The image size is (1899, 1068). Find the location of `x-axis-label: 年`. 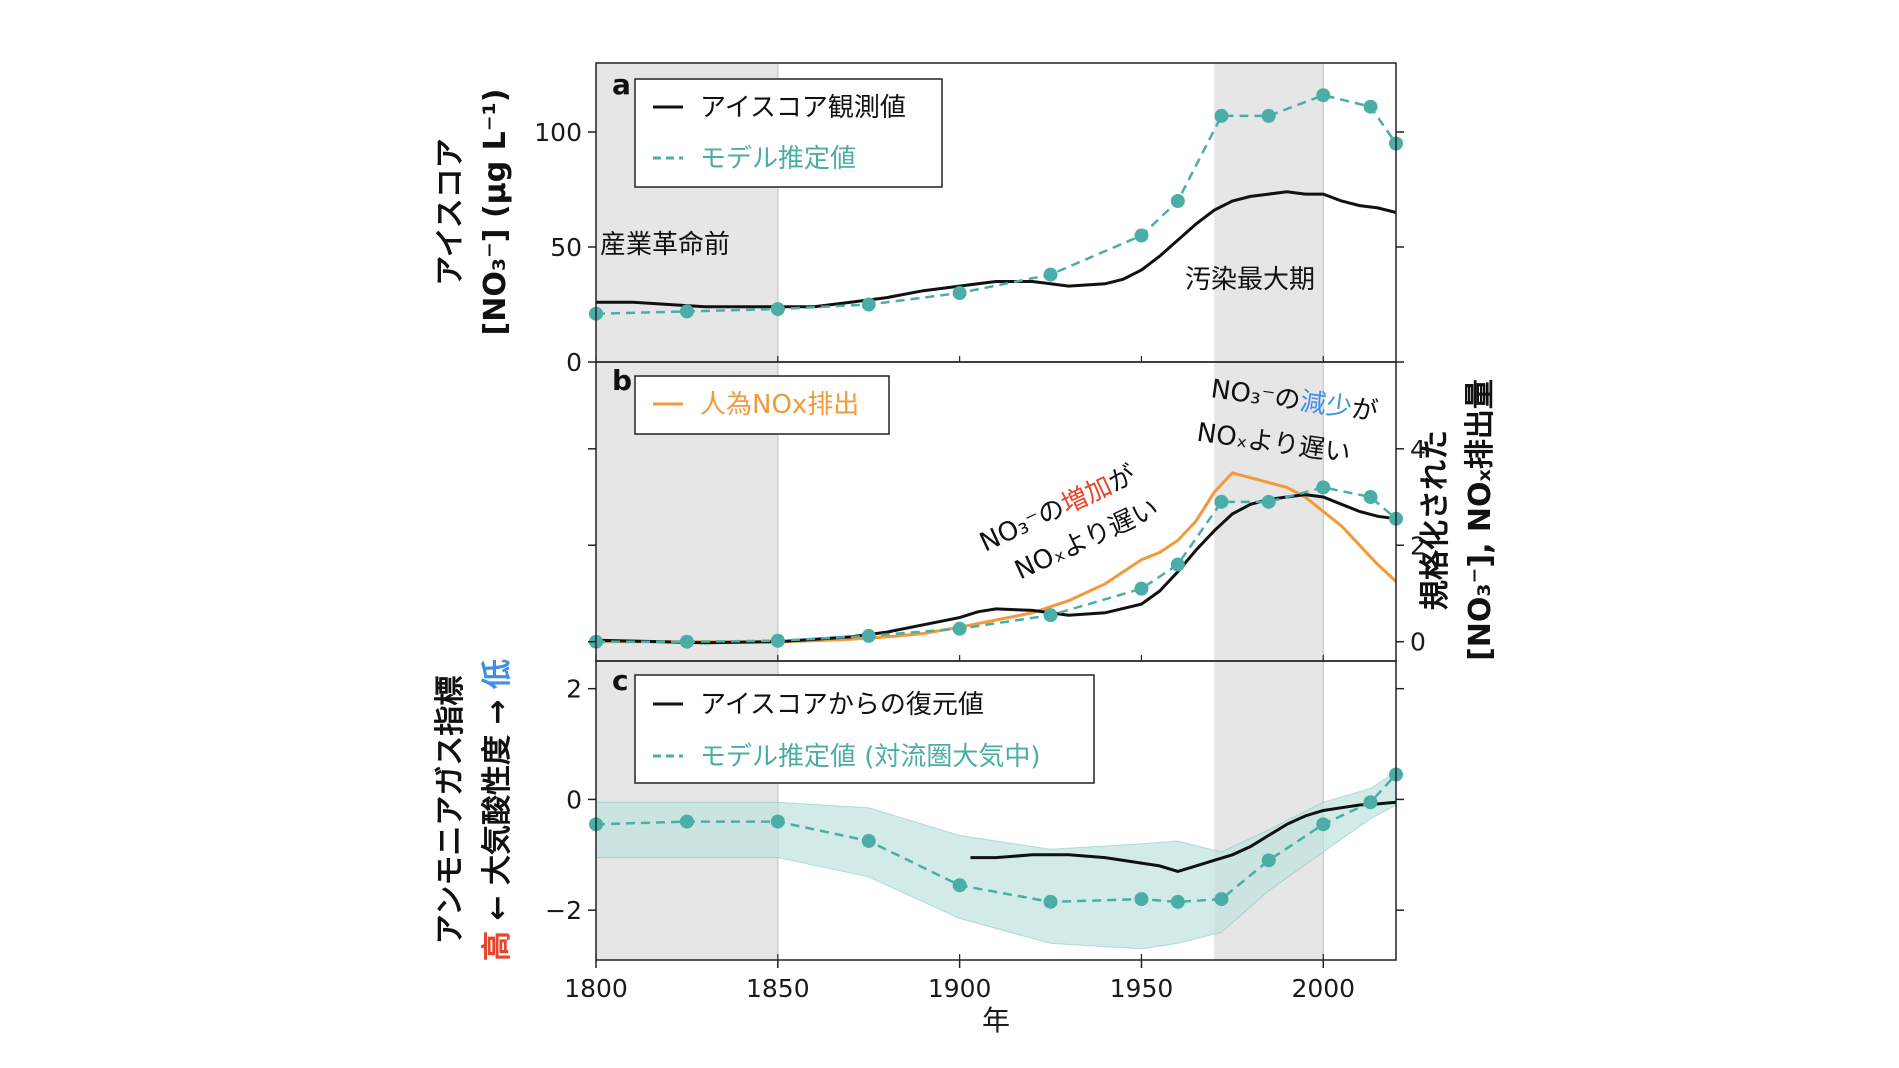

x-axis-label: 年 is located at coordinates (996, 1020).